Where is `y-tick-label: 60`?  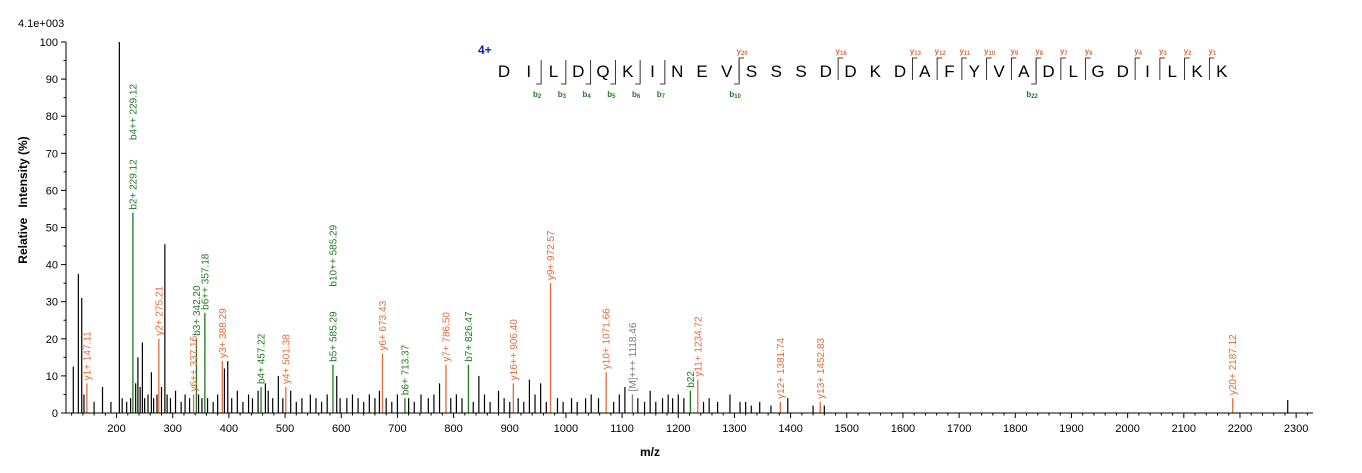 y-tick-label: 60 is located at coordinates (52, 191).